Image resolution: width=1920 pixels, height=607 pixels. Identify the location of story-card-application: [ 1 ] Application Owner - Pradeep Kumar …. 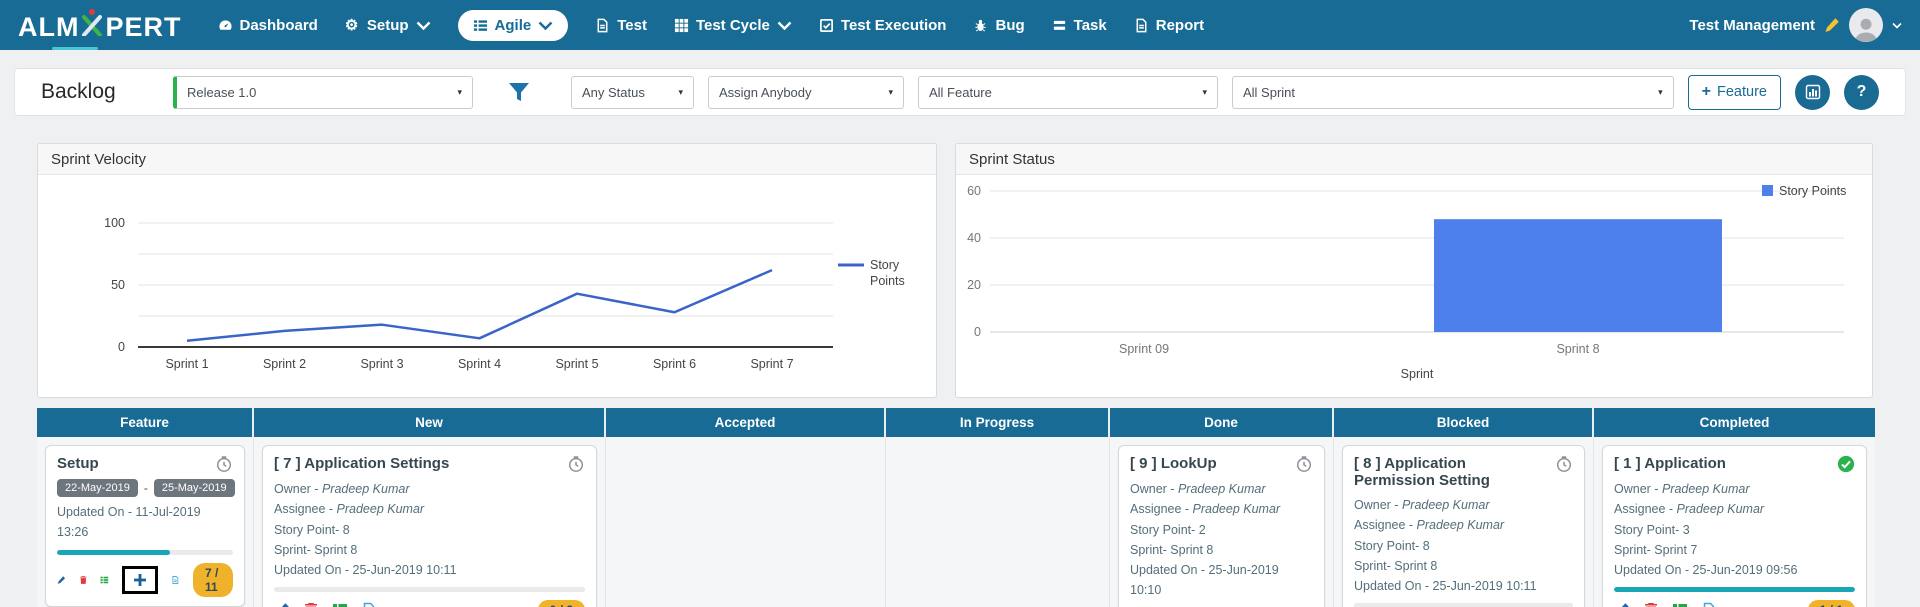
(1734, 526).